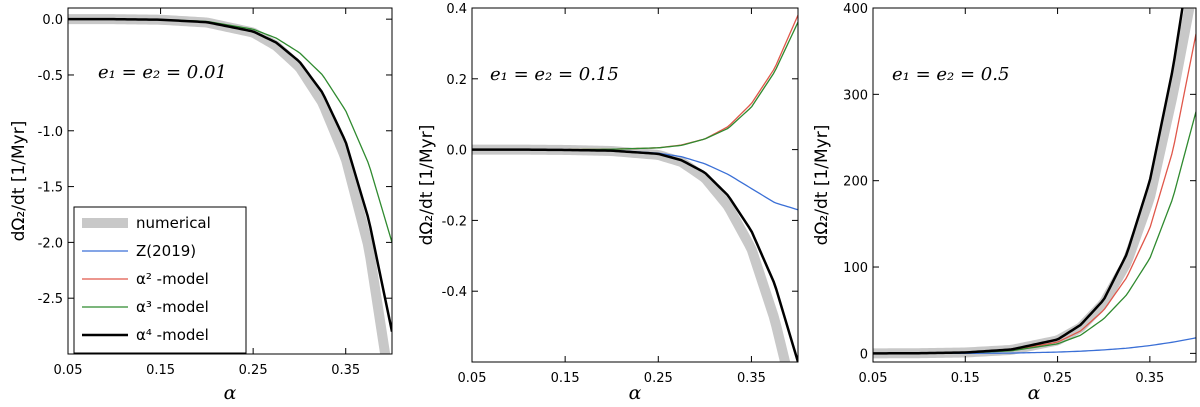 The height and width of the screenshot is (407, 1200). What do you see at coordinates (50, 76) in the screenshot?
I see `y-tick-label: -0.5` at bounding box center [50, 76].